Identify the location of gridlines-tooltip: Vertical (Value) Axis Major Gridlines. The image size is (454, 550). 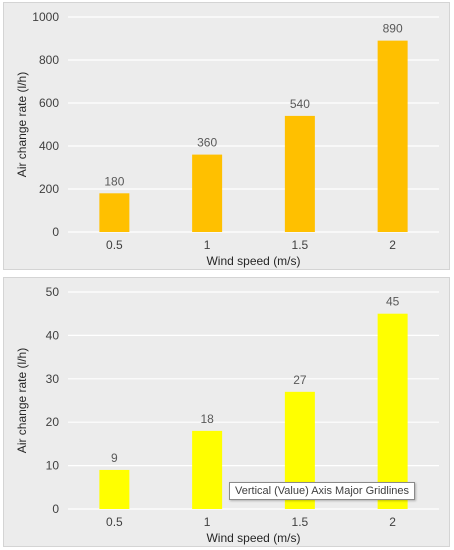
(322, 491).